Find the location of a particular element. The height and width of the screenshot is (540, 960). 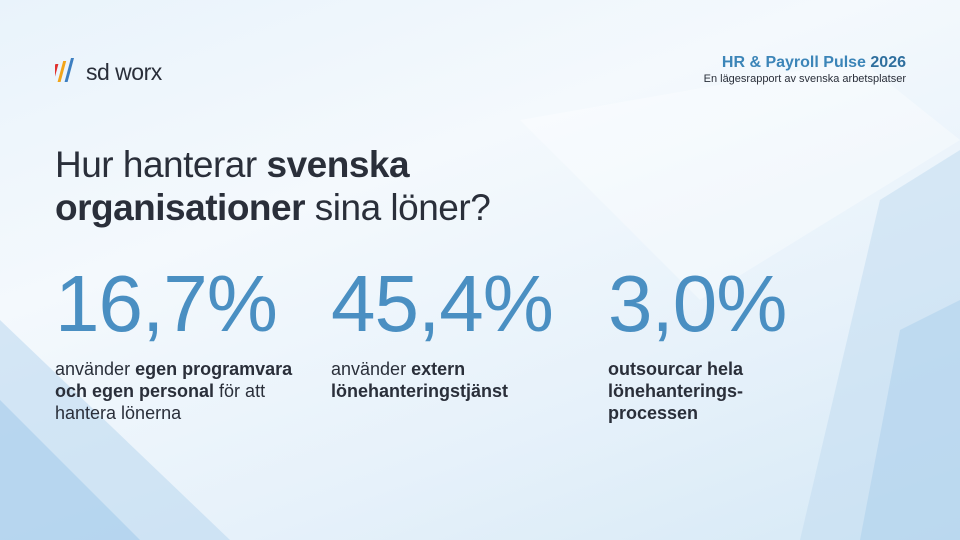

stat-description: outsourcar hela lönehanterings-processen is located at coordinates (695, 391).